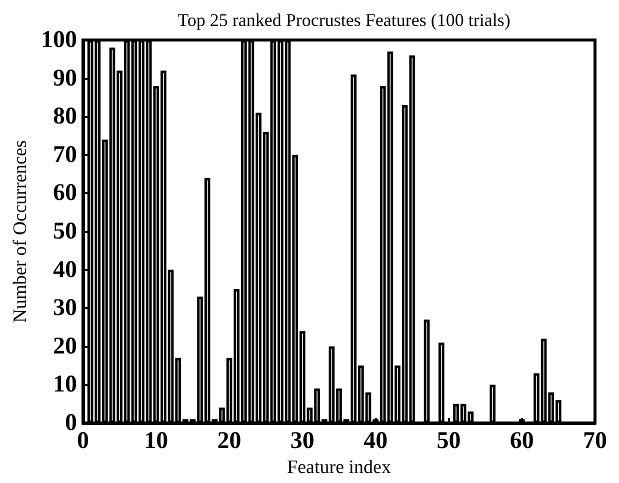  I want to click on y-tick-label: 60, so click(65, 193).